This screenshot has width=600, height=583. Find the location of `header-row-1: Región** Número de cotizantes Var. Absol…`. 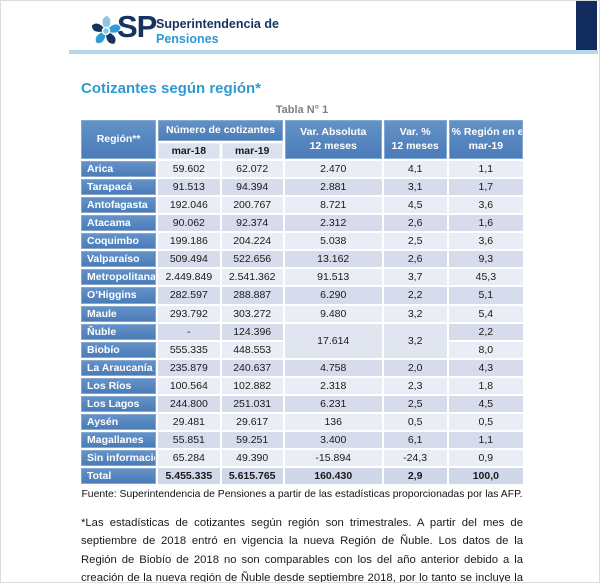

header-row-1: Región** Número de cotizantes Var. Absol… is located at coordinates (302, 139).